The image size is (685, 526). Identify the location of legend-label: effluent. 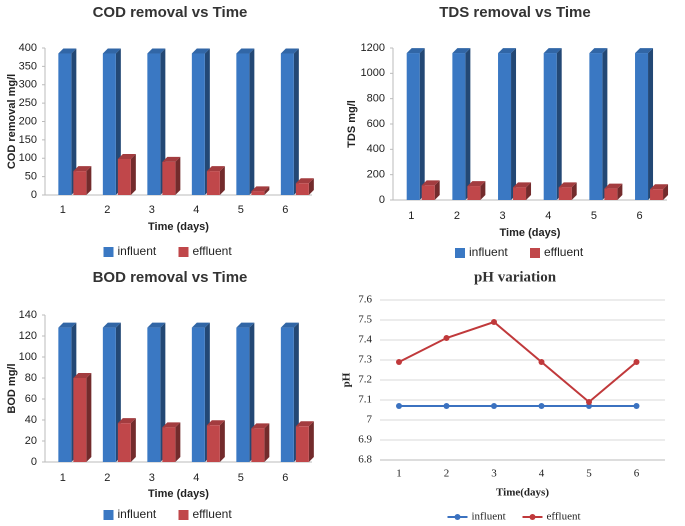
(564, 252).